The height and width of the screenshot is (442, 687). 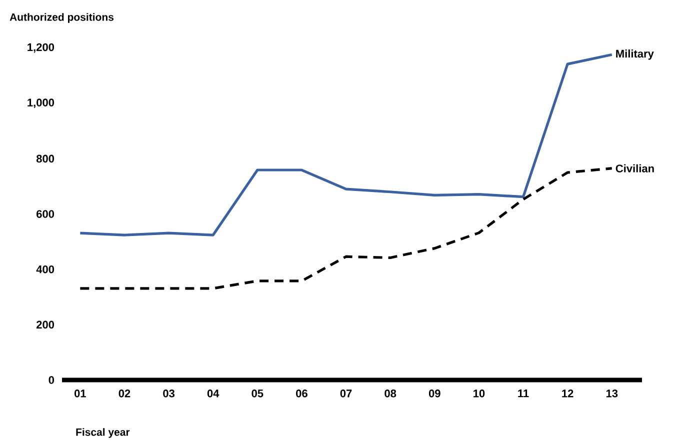 I want to click on x-tick-label: 11, so click(x=523, y=394).